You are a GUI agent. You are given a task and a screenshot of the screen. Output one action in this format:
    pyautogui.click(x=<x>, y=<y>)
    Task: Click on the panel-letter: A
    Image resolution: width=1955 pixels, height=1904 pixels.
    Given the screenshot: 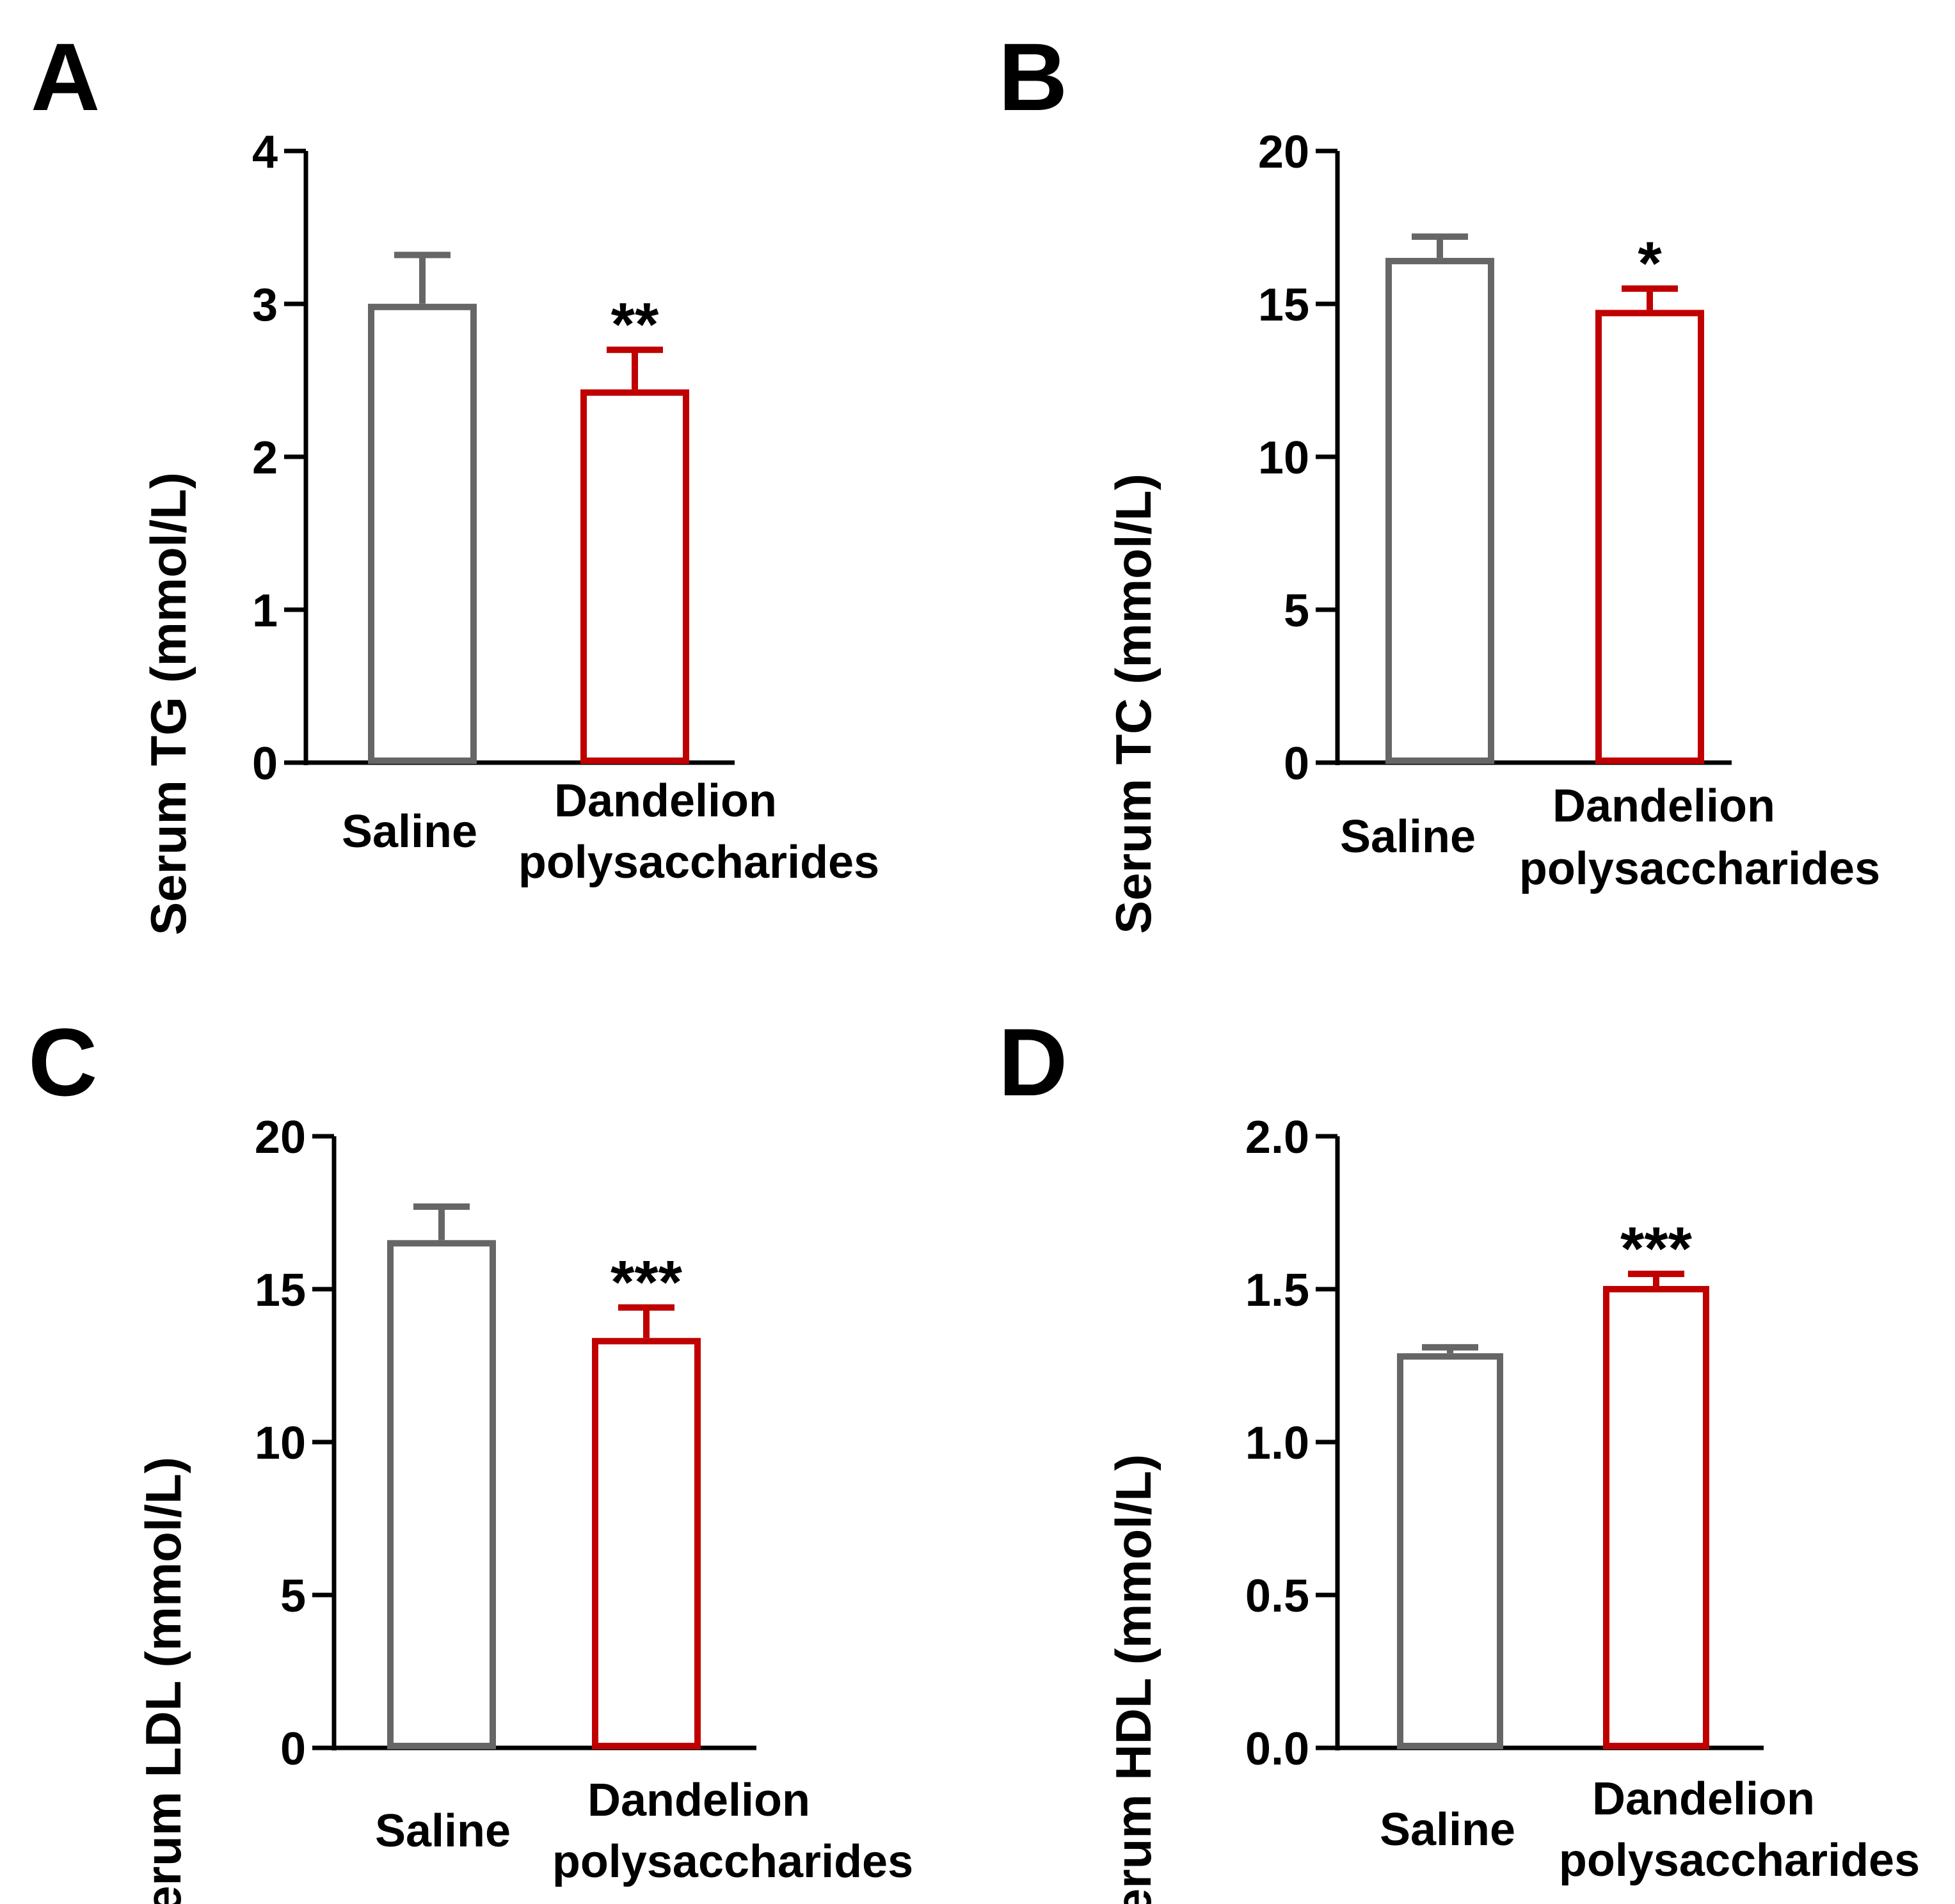 What is the action you would take?
    pyautogui.click(x=65, y=77)
    